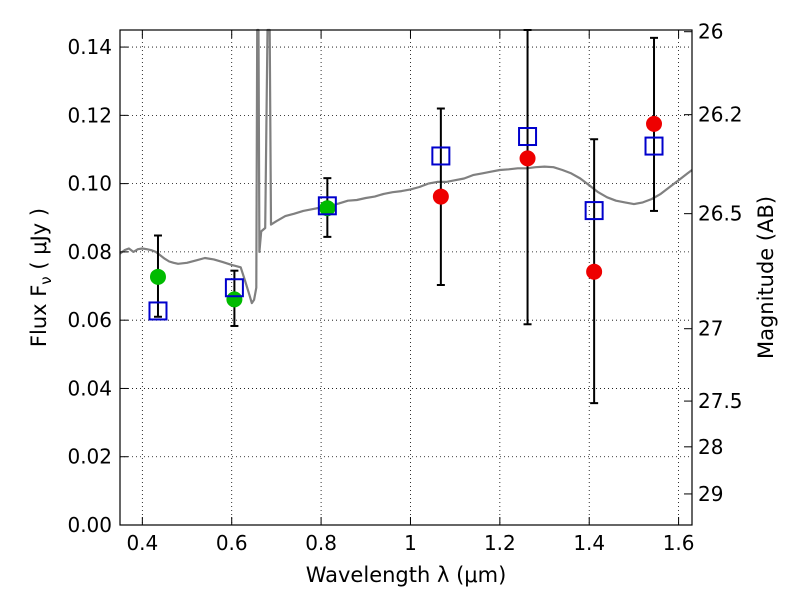 This screenshot has height=600, width=800. What do you see at coordinates (679, 543) in the screenshot?
I see `x-tick-label: 1.6` at bounding box center [679, 543].